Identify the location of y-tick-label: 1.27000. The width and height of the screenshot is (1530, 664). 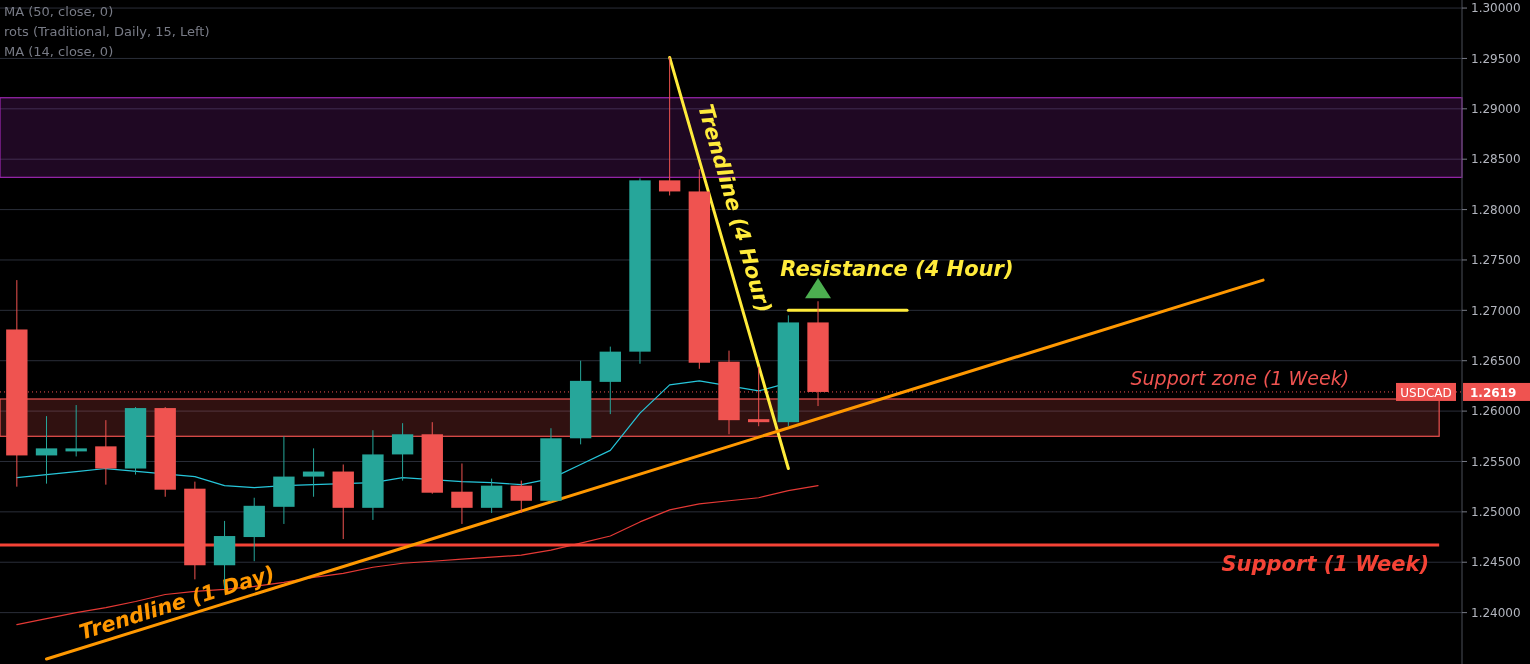
(1496, 310).